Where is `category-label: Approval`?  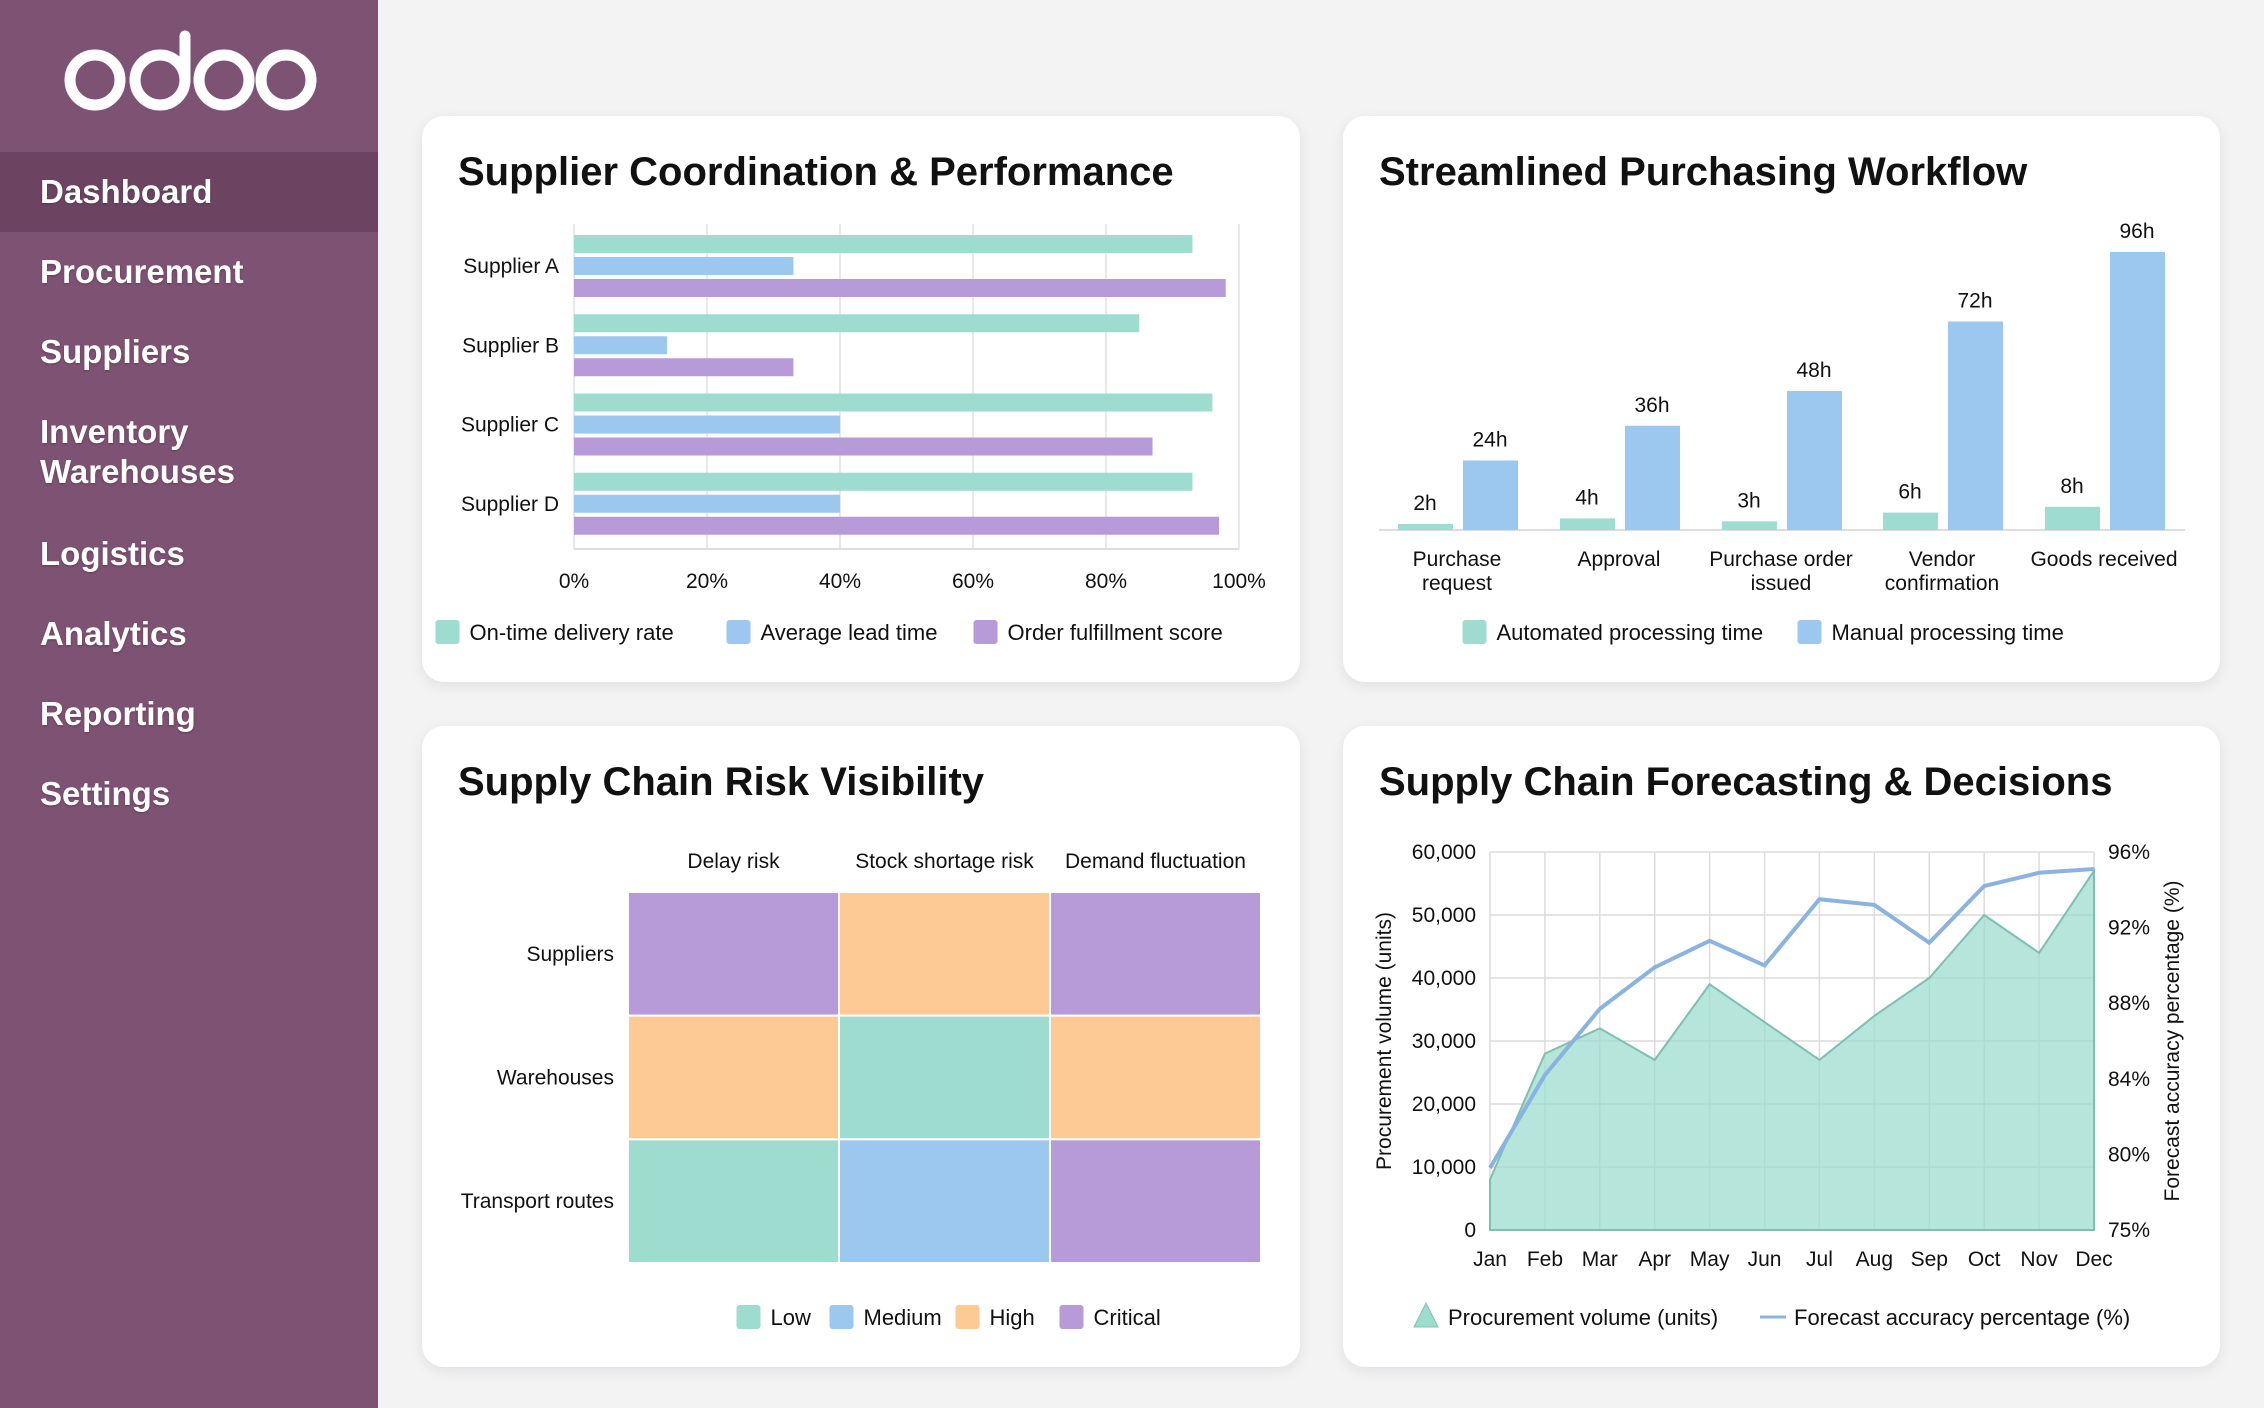
category-label: Approval is located at coordinates (1619, 559).